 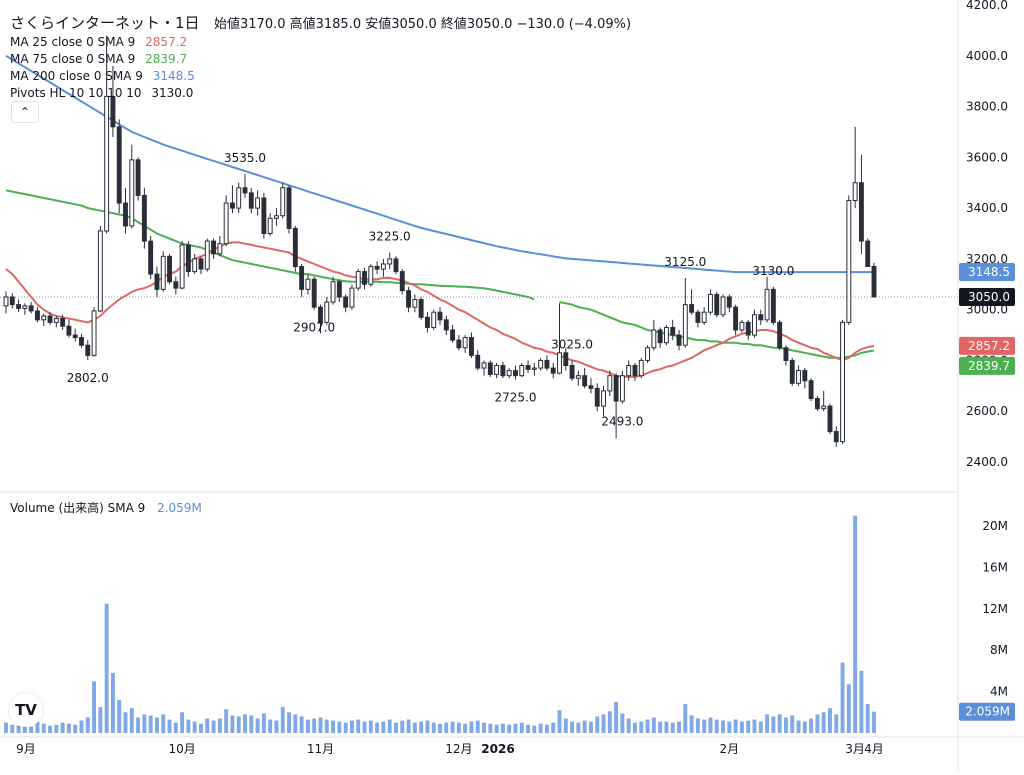 I want to click on volume-label-box, so click(x=987, y=711).